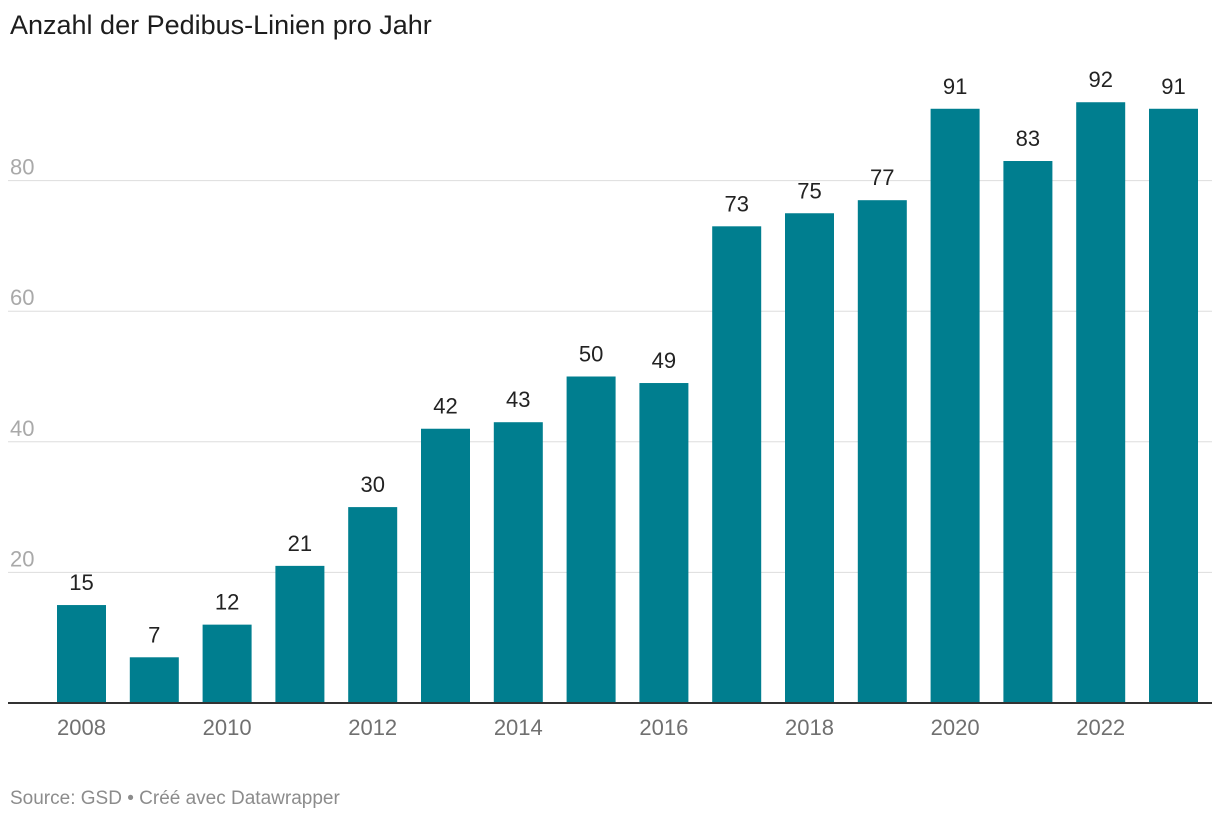  I want to click on data-label-2011: 21, so click(300, 543).